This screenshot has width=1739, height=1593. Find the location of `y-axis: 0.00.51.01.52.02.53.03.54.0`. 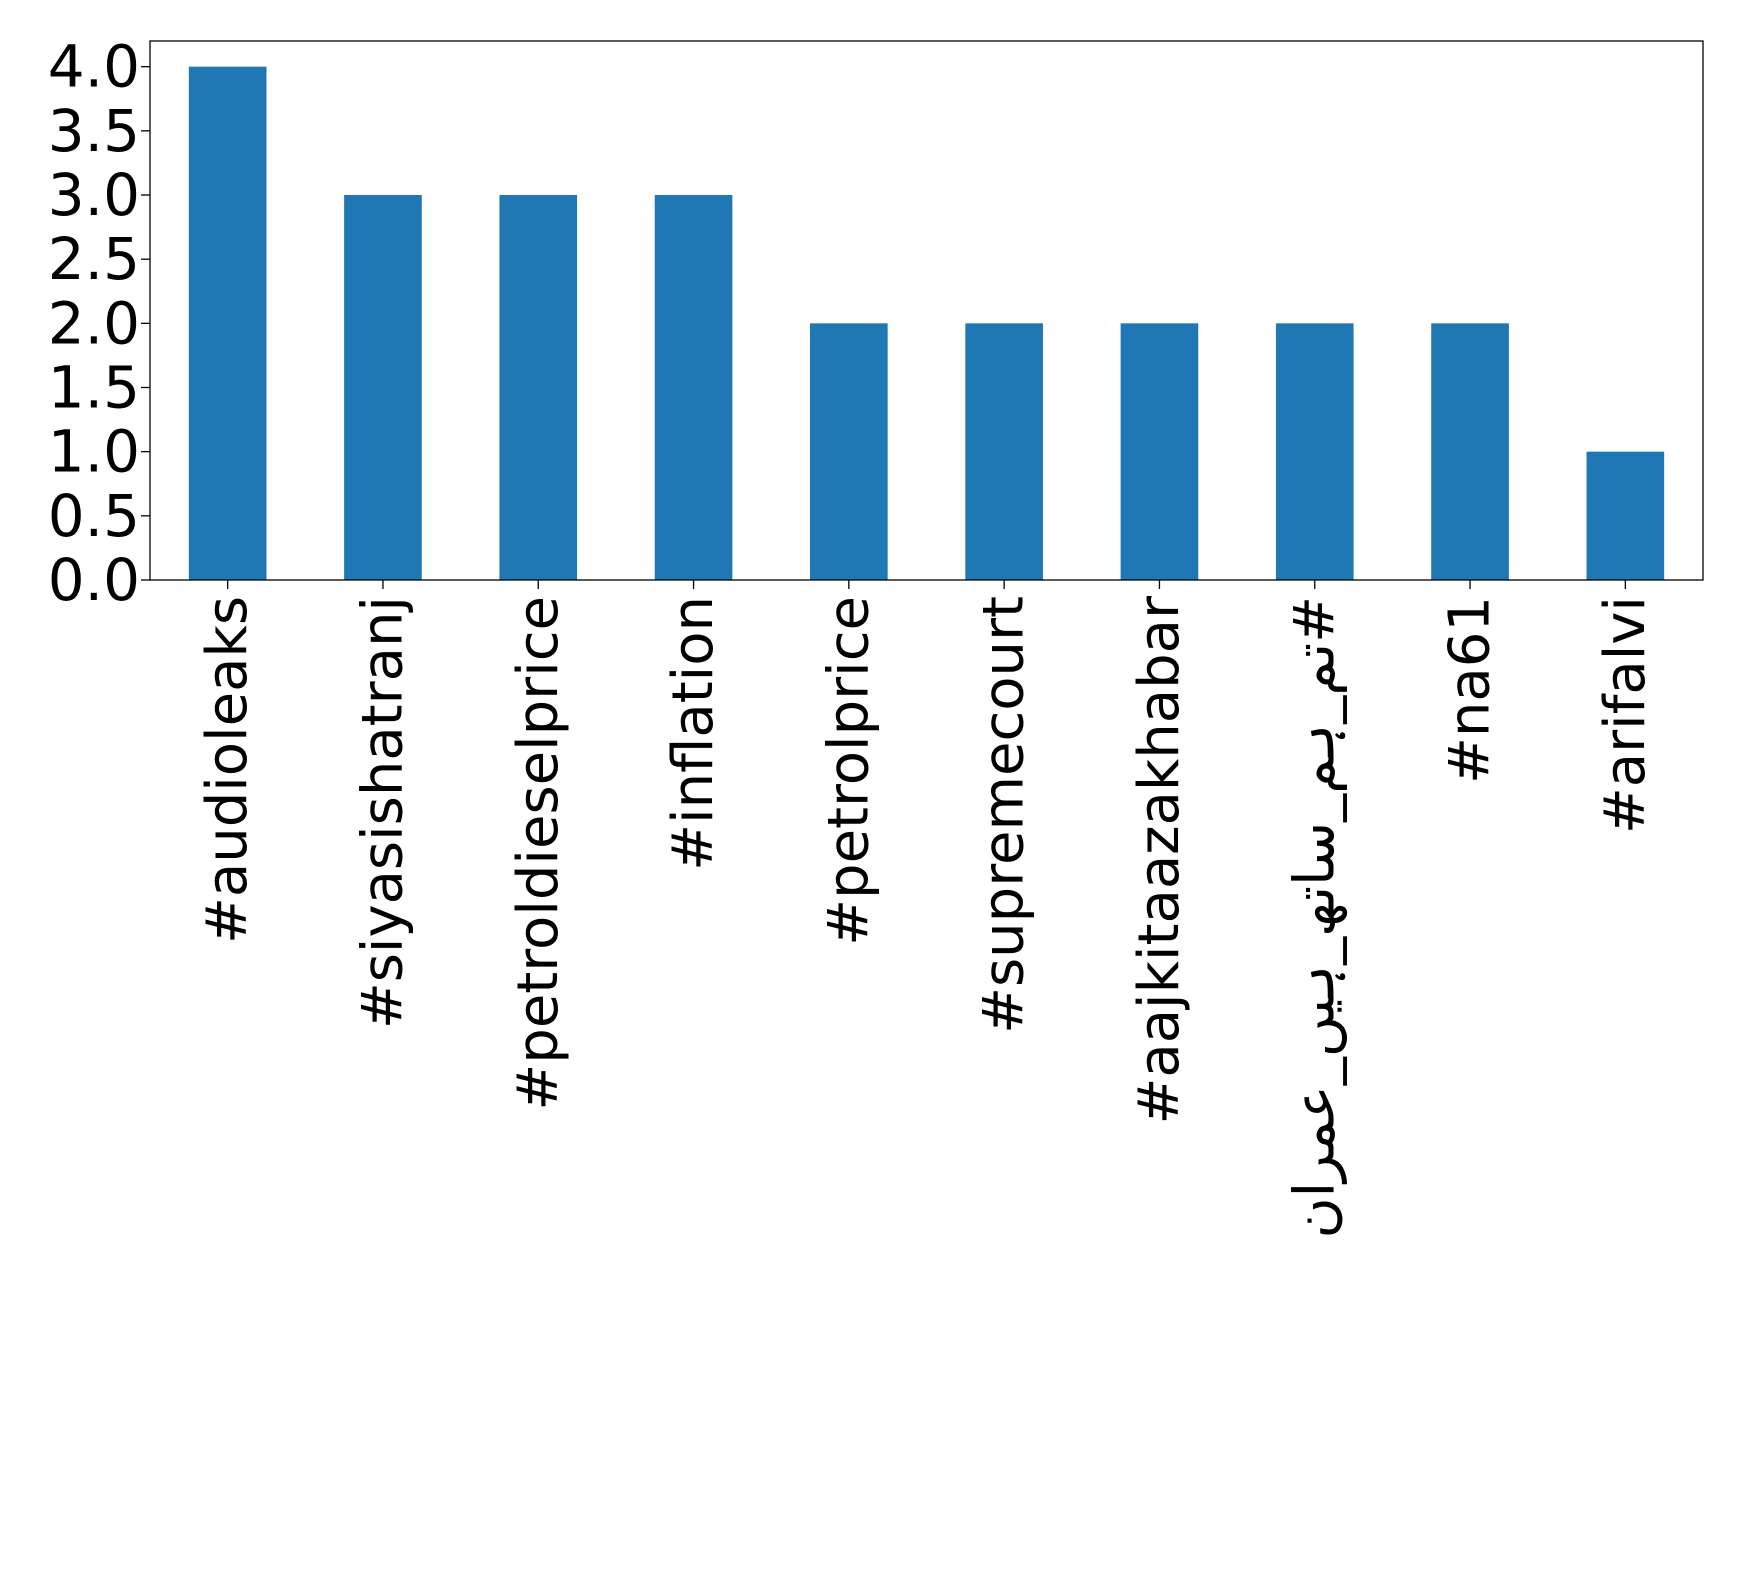

y-axis: 0.00.51.01.52.02.53.03.54.0 is located at coordinates (99, 323).